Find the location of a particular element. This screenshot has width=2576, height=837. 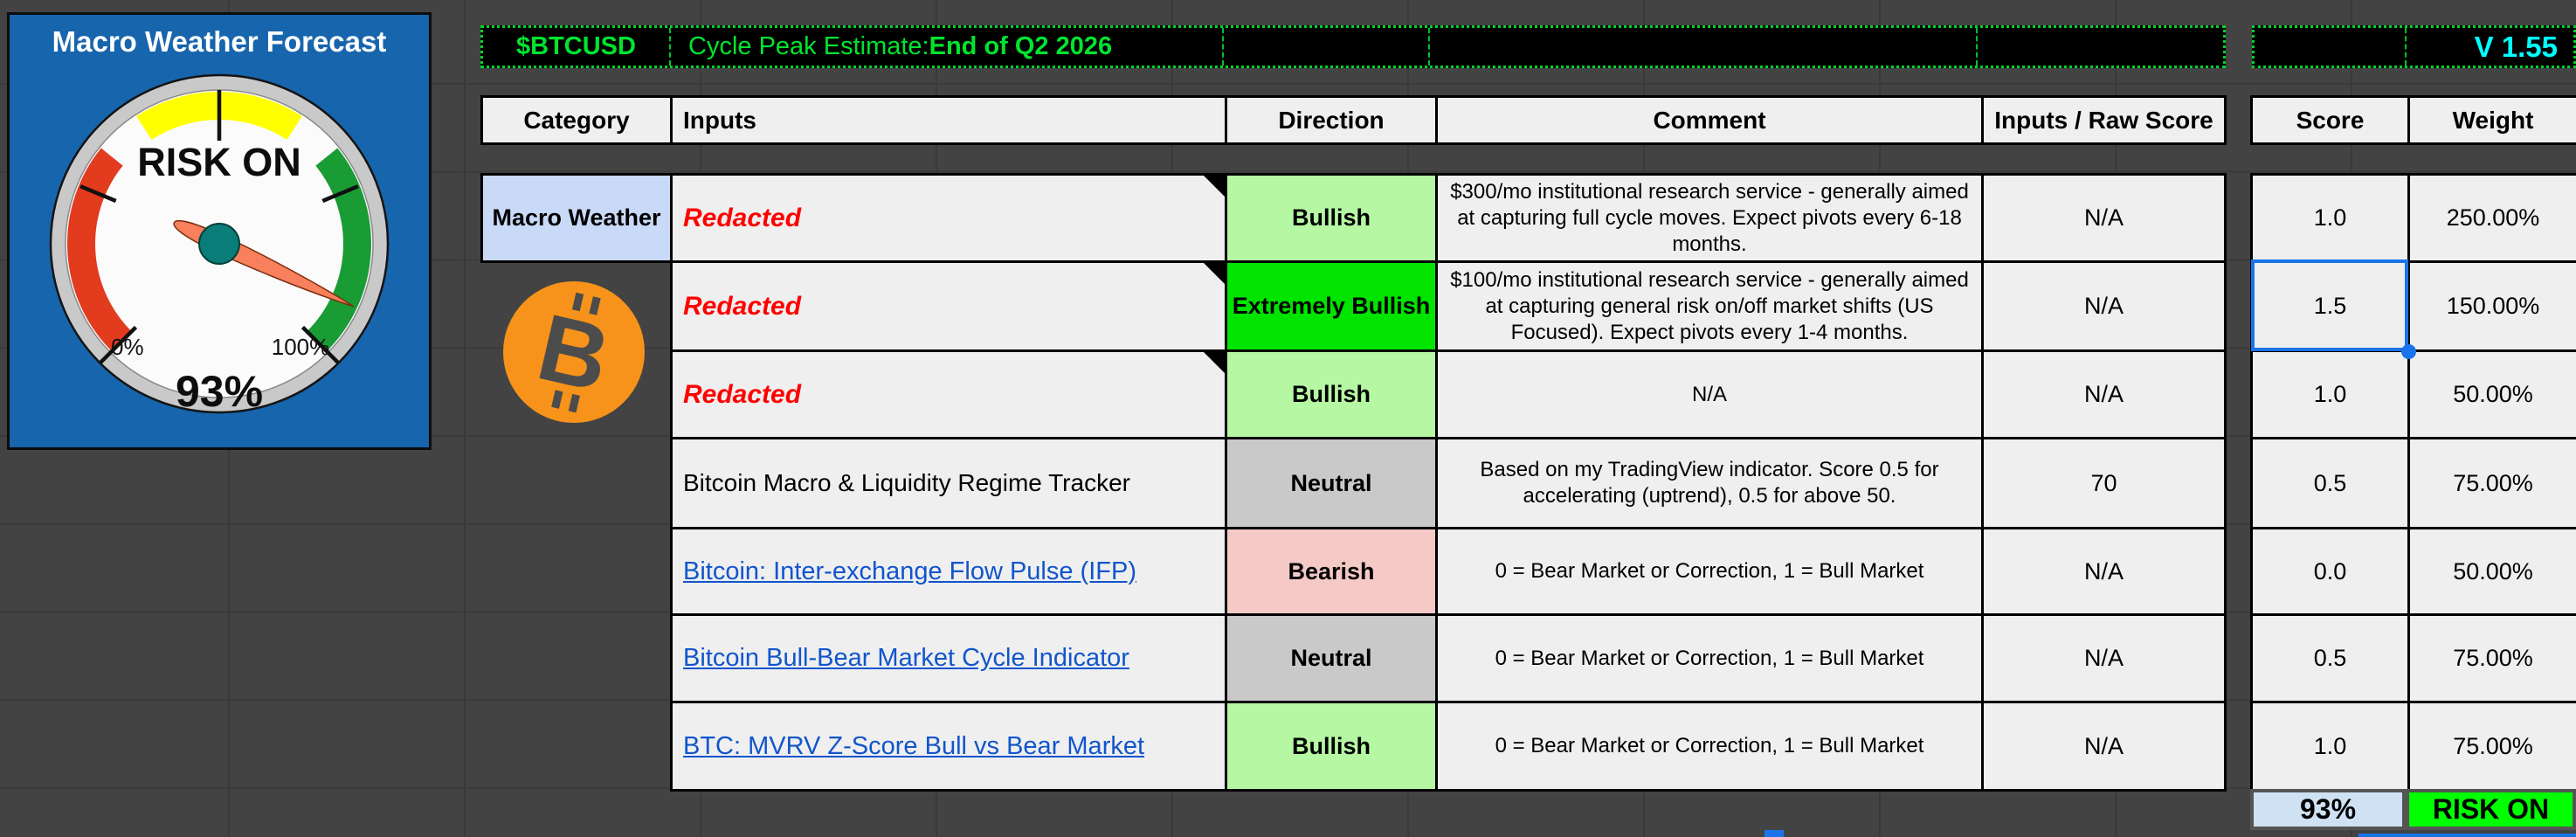

table-row: 1.0 250.00% is located at coordinates (2413, 218).